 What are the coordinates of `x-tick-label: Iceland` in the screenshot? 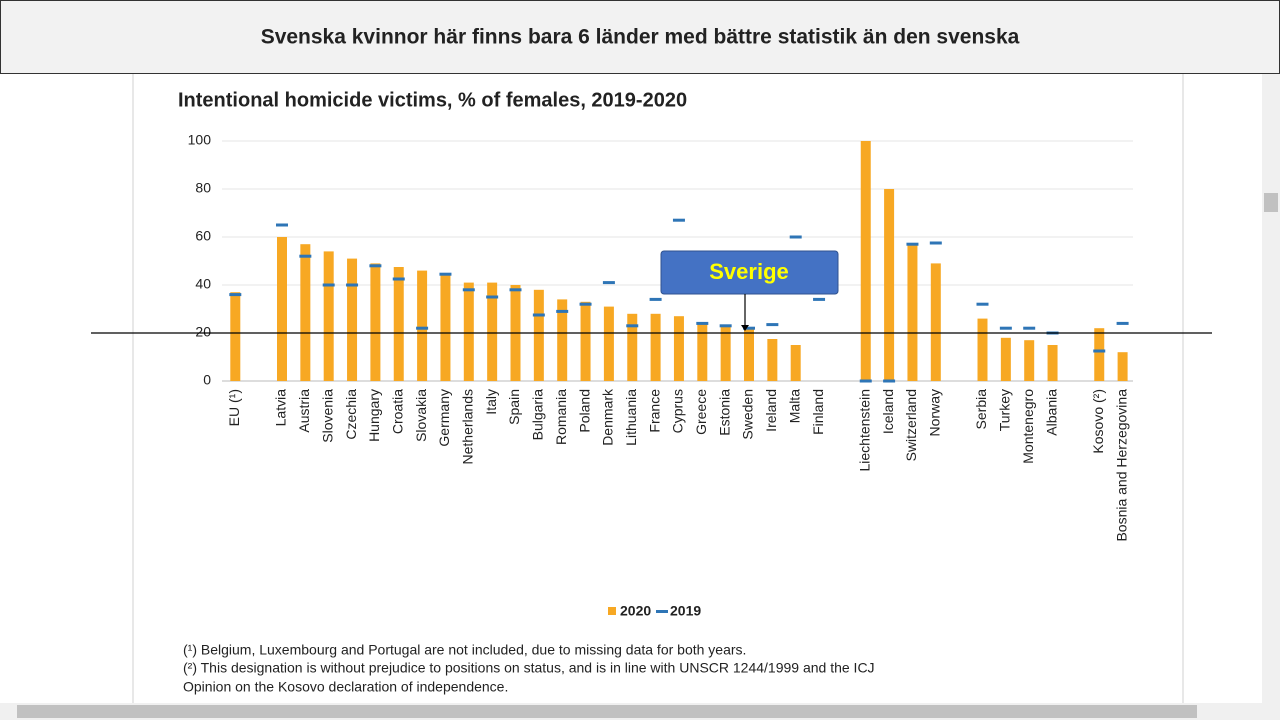 It's located at (888, 411).